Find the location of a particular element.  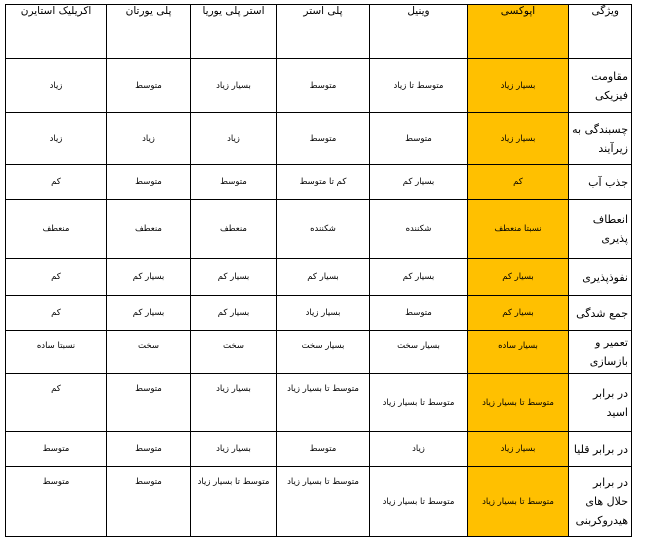

cell-polyurea: زیاد is located at coordinates (233, 138).